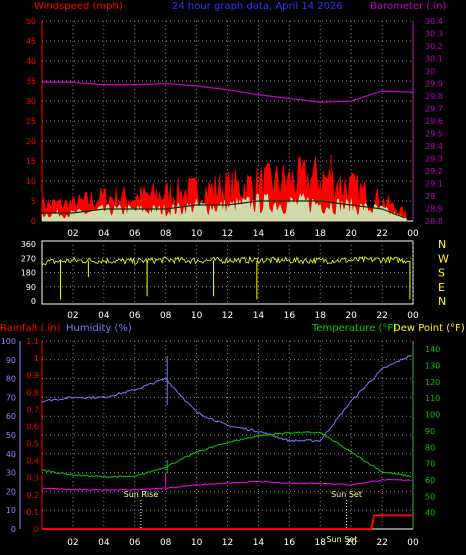 This screenshot has width=466, height=555. What do you see at coordinates (11, 473) in the screenshot?
I see `humidity-tick-label: 30` at bounding box center [11, 473].